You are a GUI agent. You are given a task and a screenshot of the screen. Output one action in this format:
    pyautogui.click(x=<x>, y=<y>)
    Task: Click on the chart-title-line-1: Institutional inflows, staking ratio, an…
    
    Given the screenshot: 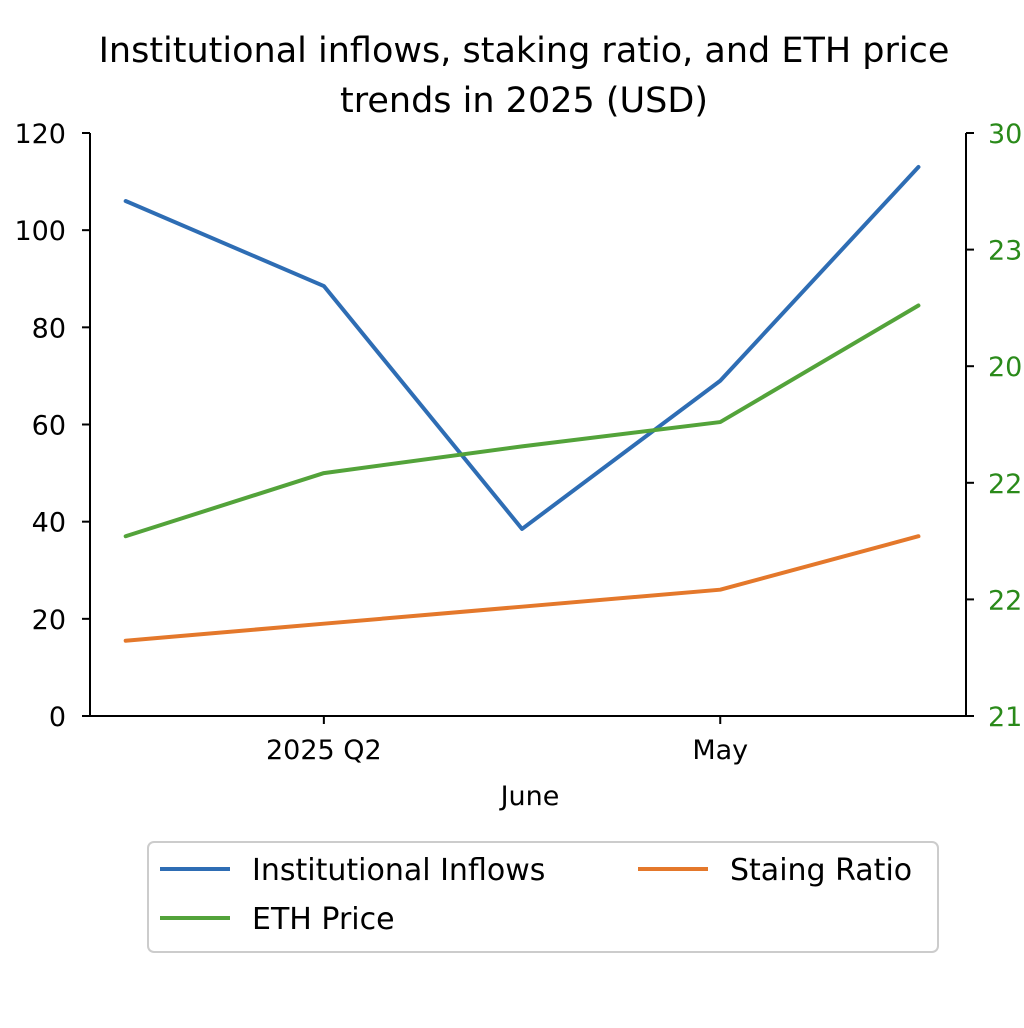 What is the action you would take?
    pyautogui.click(x=524, y=51)
    